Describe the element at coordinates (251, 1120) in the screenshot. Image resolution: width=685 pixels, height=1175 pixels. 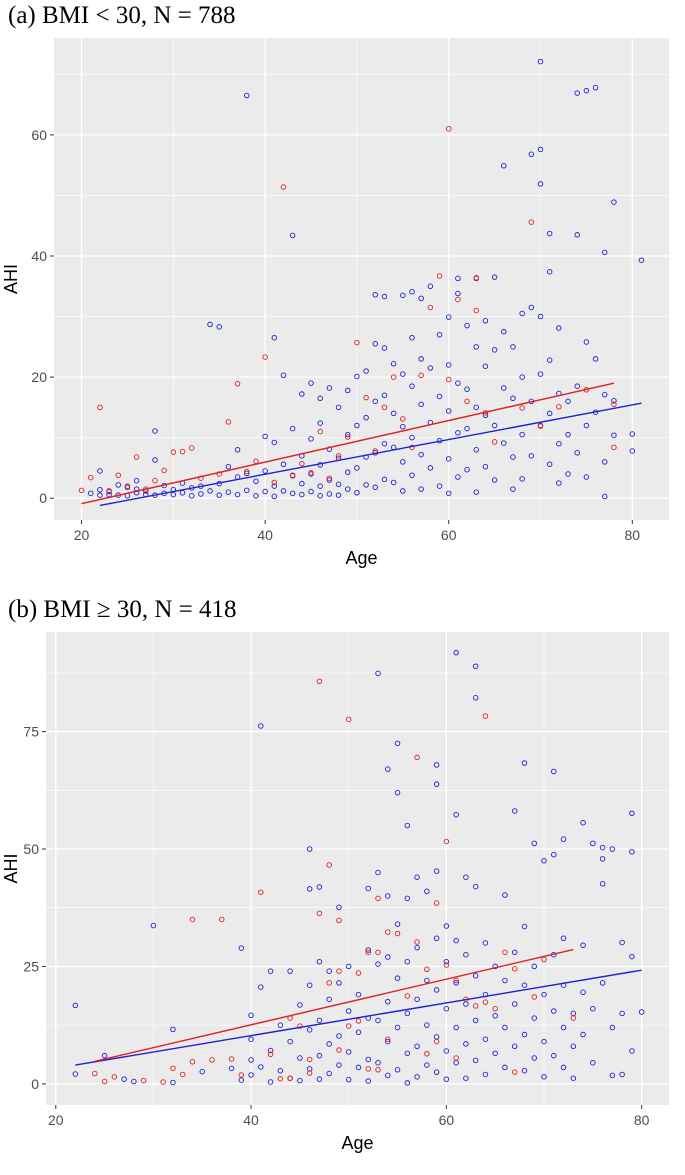
I see `x-tick-label: 40` at that location.